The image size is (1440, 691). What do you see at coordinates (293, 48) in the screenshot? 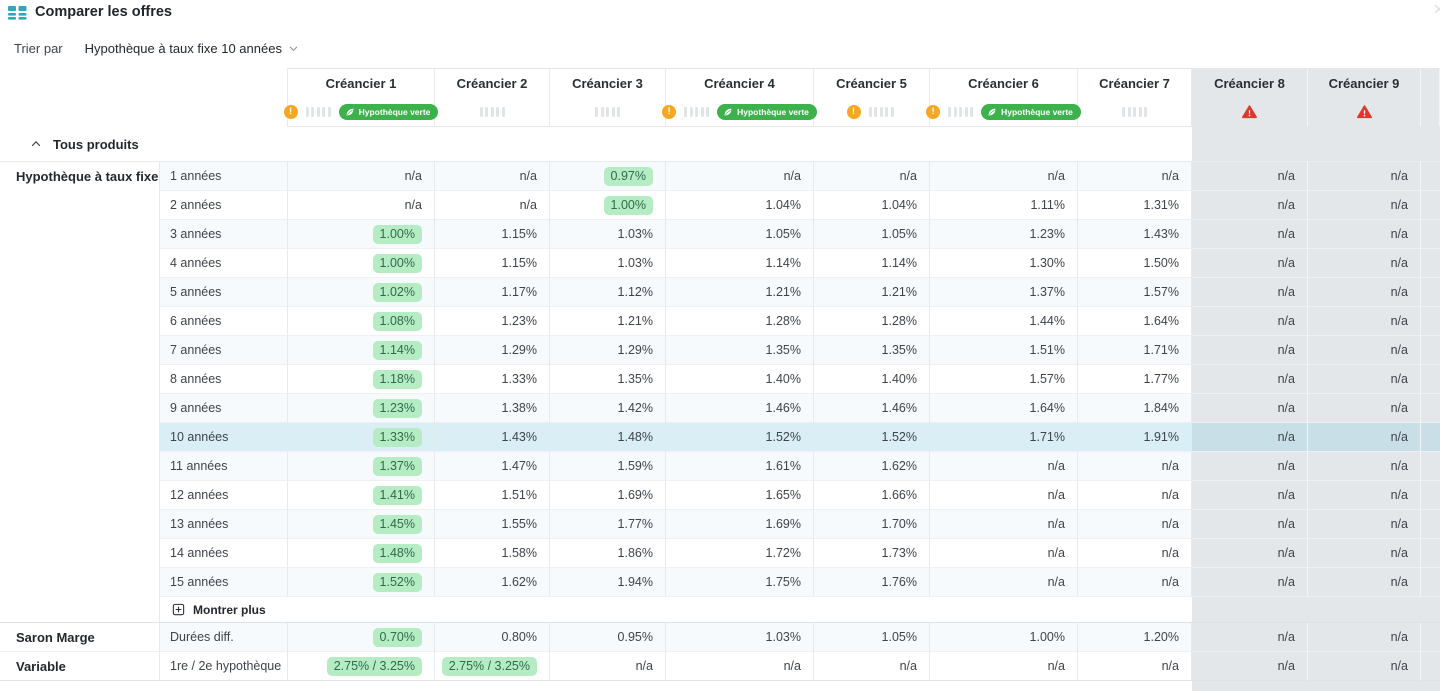
I see `chevron-down-icon` at bounding box center [293, 48].